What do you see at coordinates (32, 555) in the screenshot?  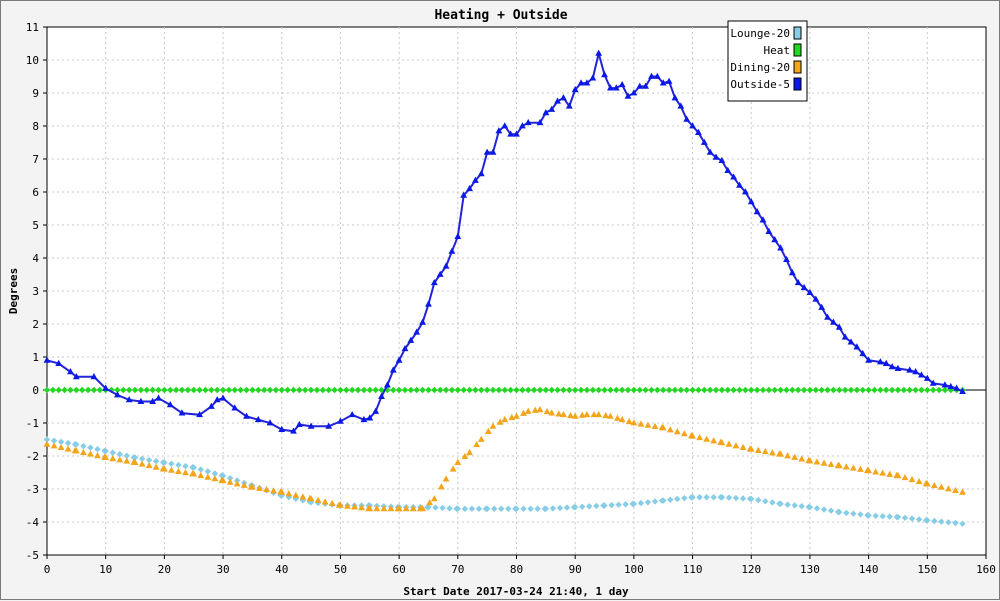 I see `y-tick-label: -5` at bounding box center [32, 555].